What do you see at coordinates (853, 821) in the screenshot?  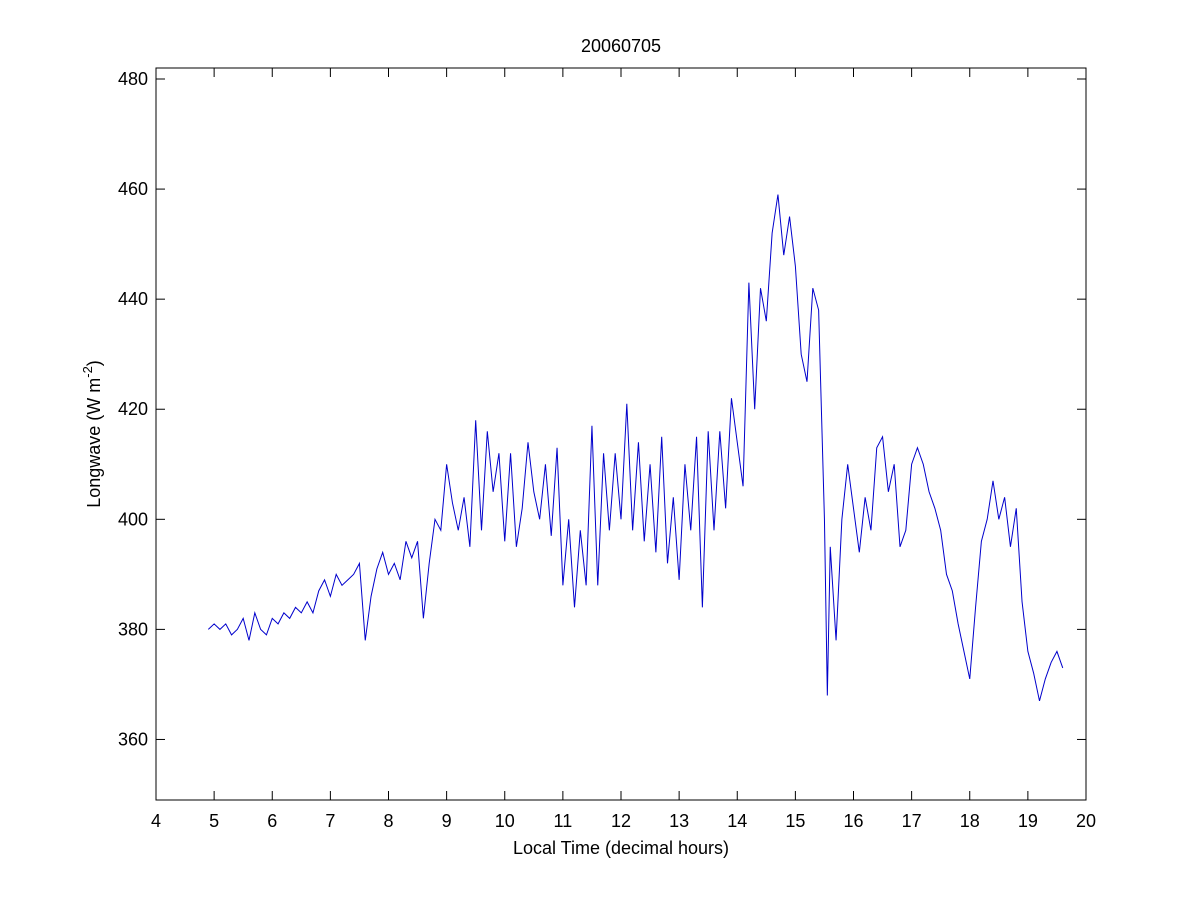 I see `x-tick-label: 16` at bounding box center [853, 821].